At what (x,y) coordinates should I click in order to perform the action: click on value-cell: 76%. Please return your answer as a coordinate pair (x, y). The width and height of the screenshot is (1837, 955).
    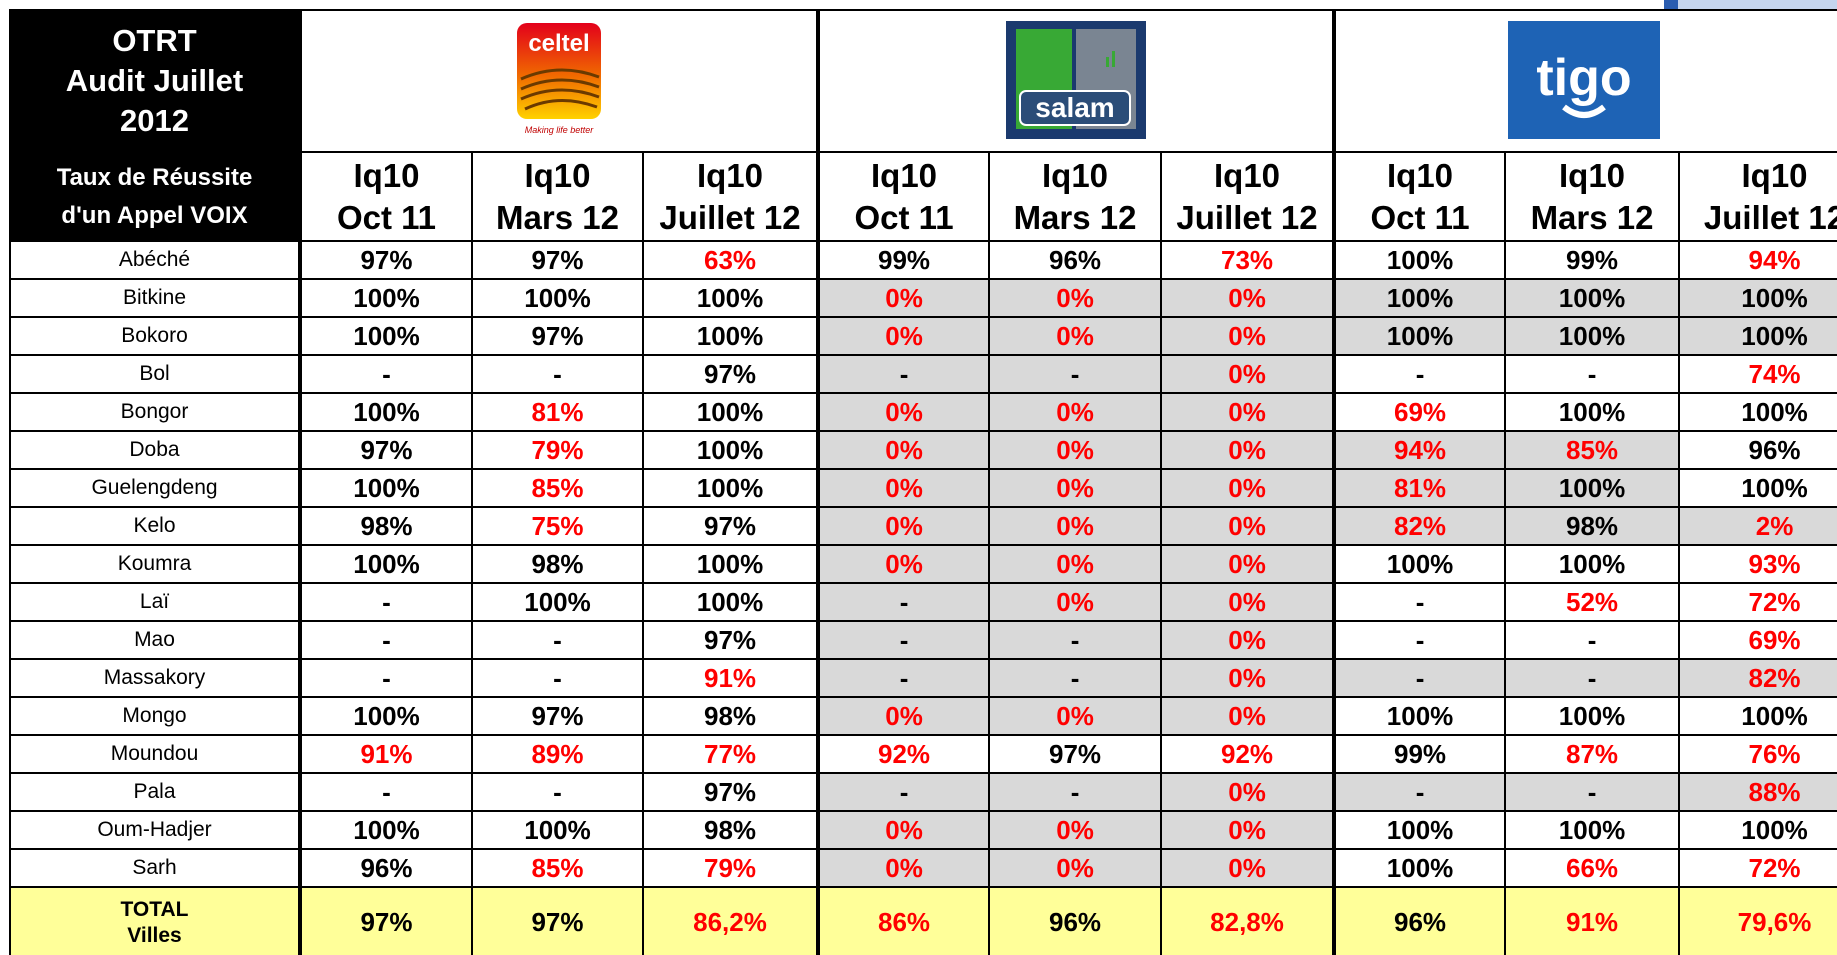
    Looking at the image, I should click on (1757, 754).